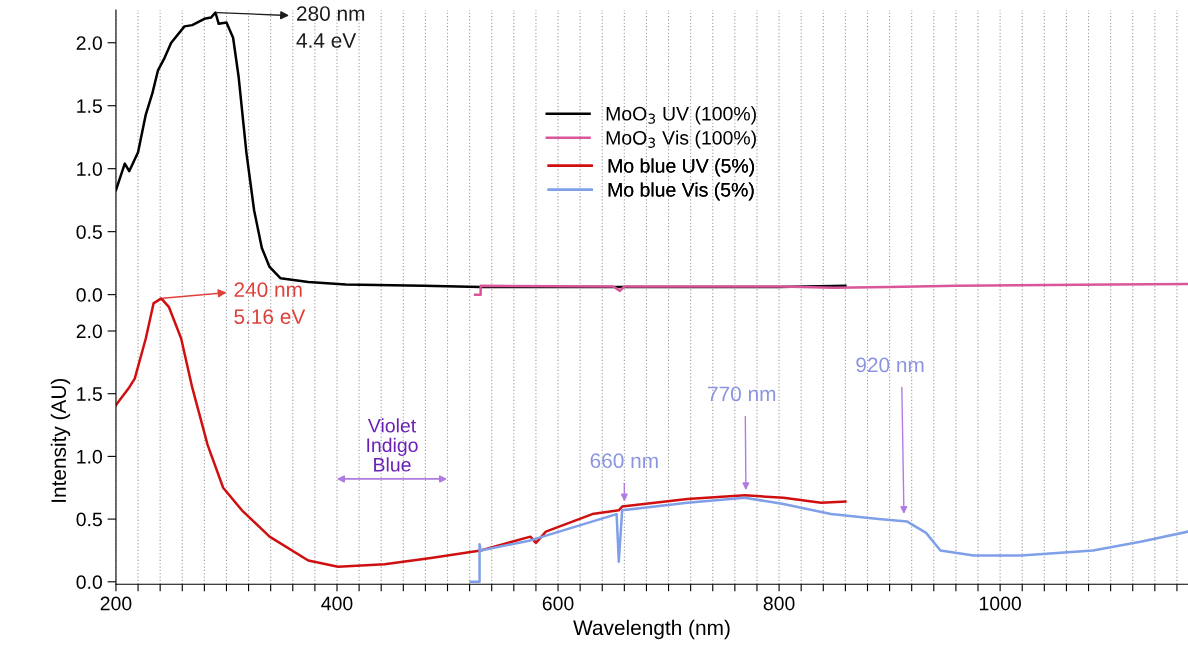 The width and height of the screenshot is (1188, 667). I want to click on x-tick-label: 200, so click(116, 603).